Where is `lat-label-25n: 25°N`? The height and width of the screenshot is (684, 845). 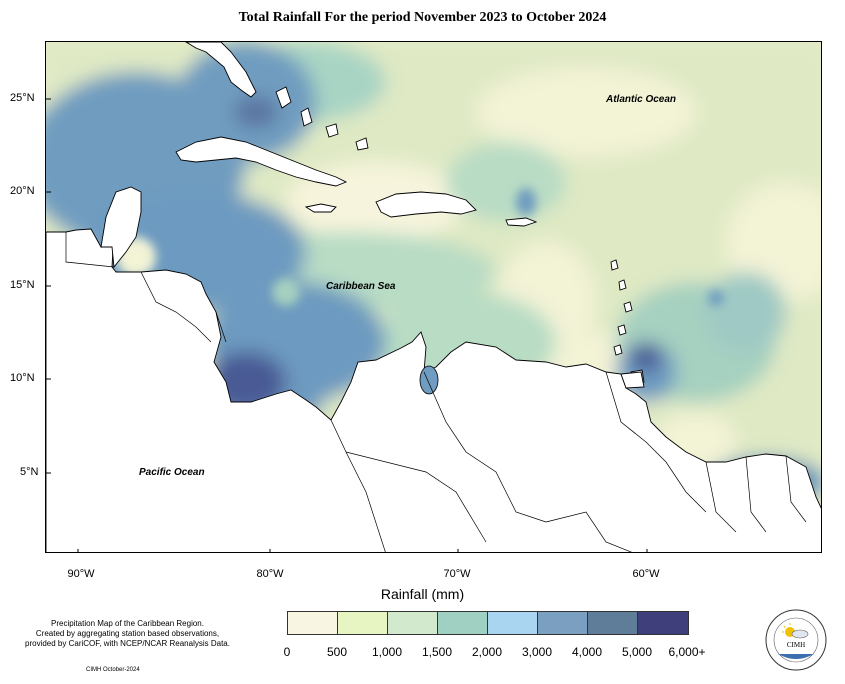
lat-label-25n: 25°N is located at coordinates (22, 98).